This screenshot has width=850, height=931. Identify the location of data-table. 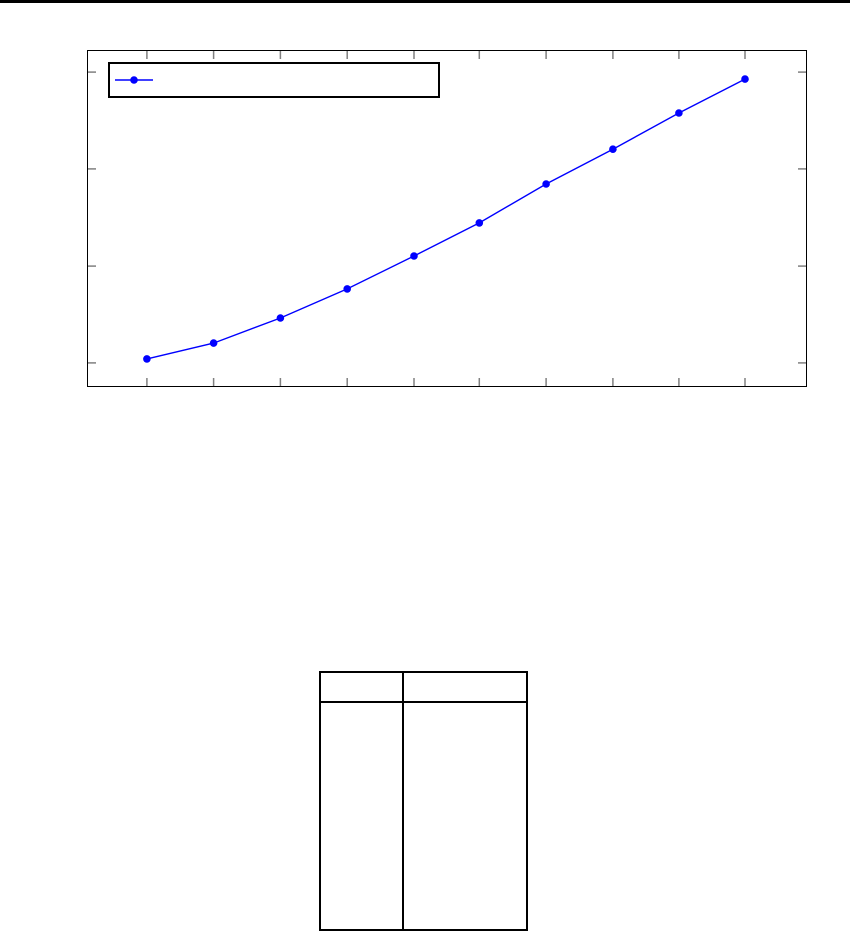
(423, 801).